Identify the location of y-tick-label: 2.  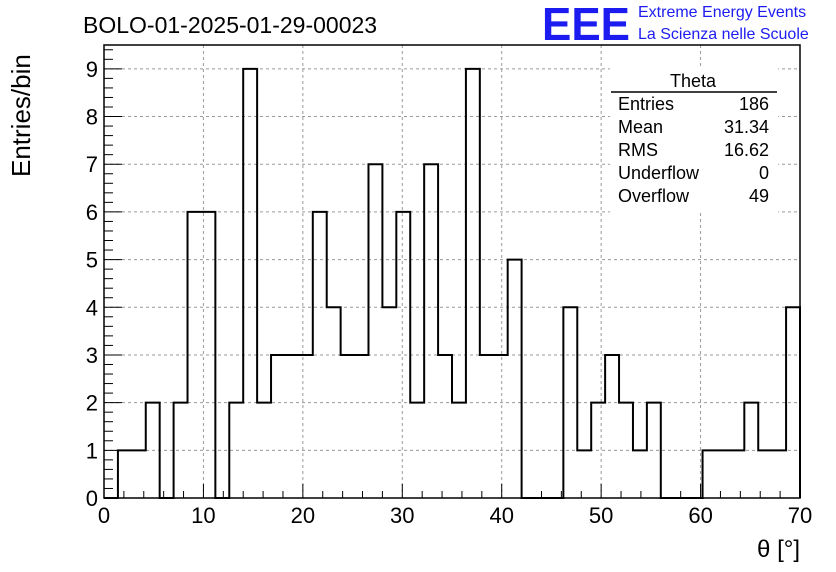
(92, 403).